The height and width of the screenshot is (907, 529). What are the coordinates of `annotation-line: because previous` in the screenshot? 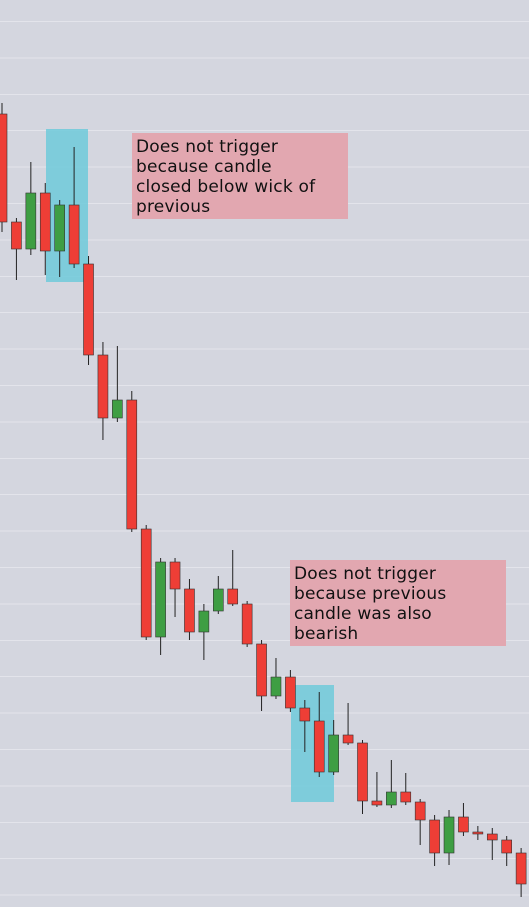 It's located at (370, 594).